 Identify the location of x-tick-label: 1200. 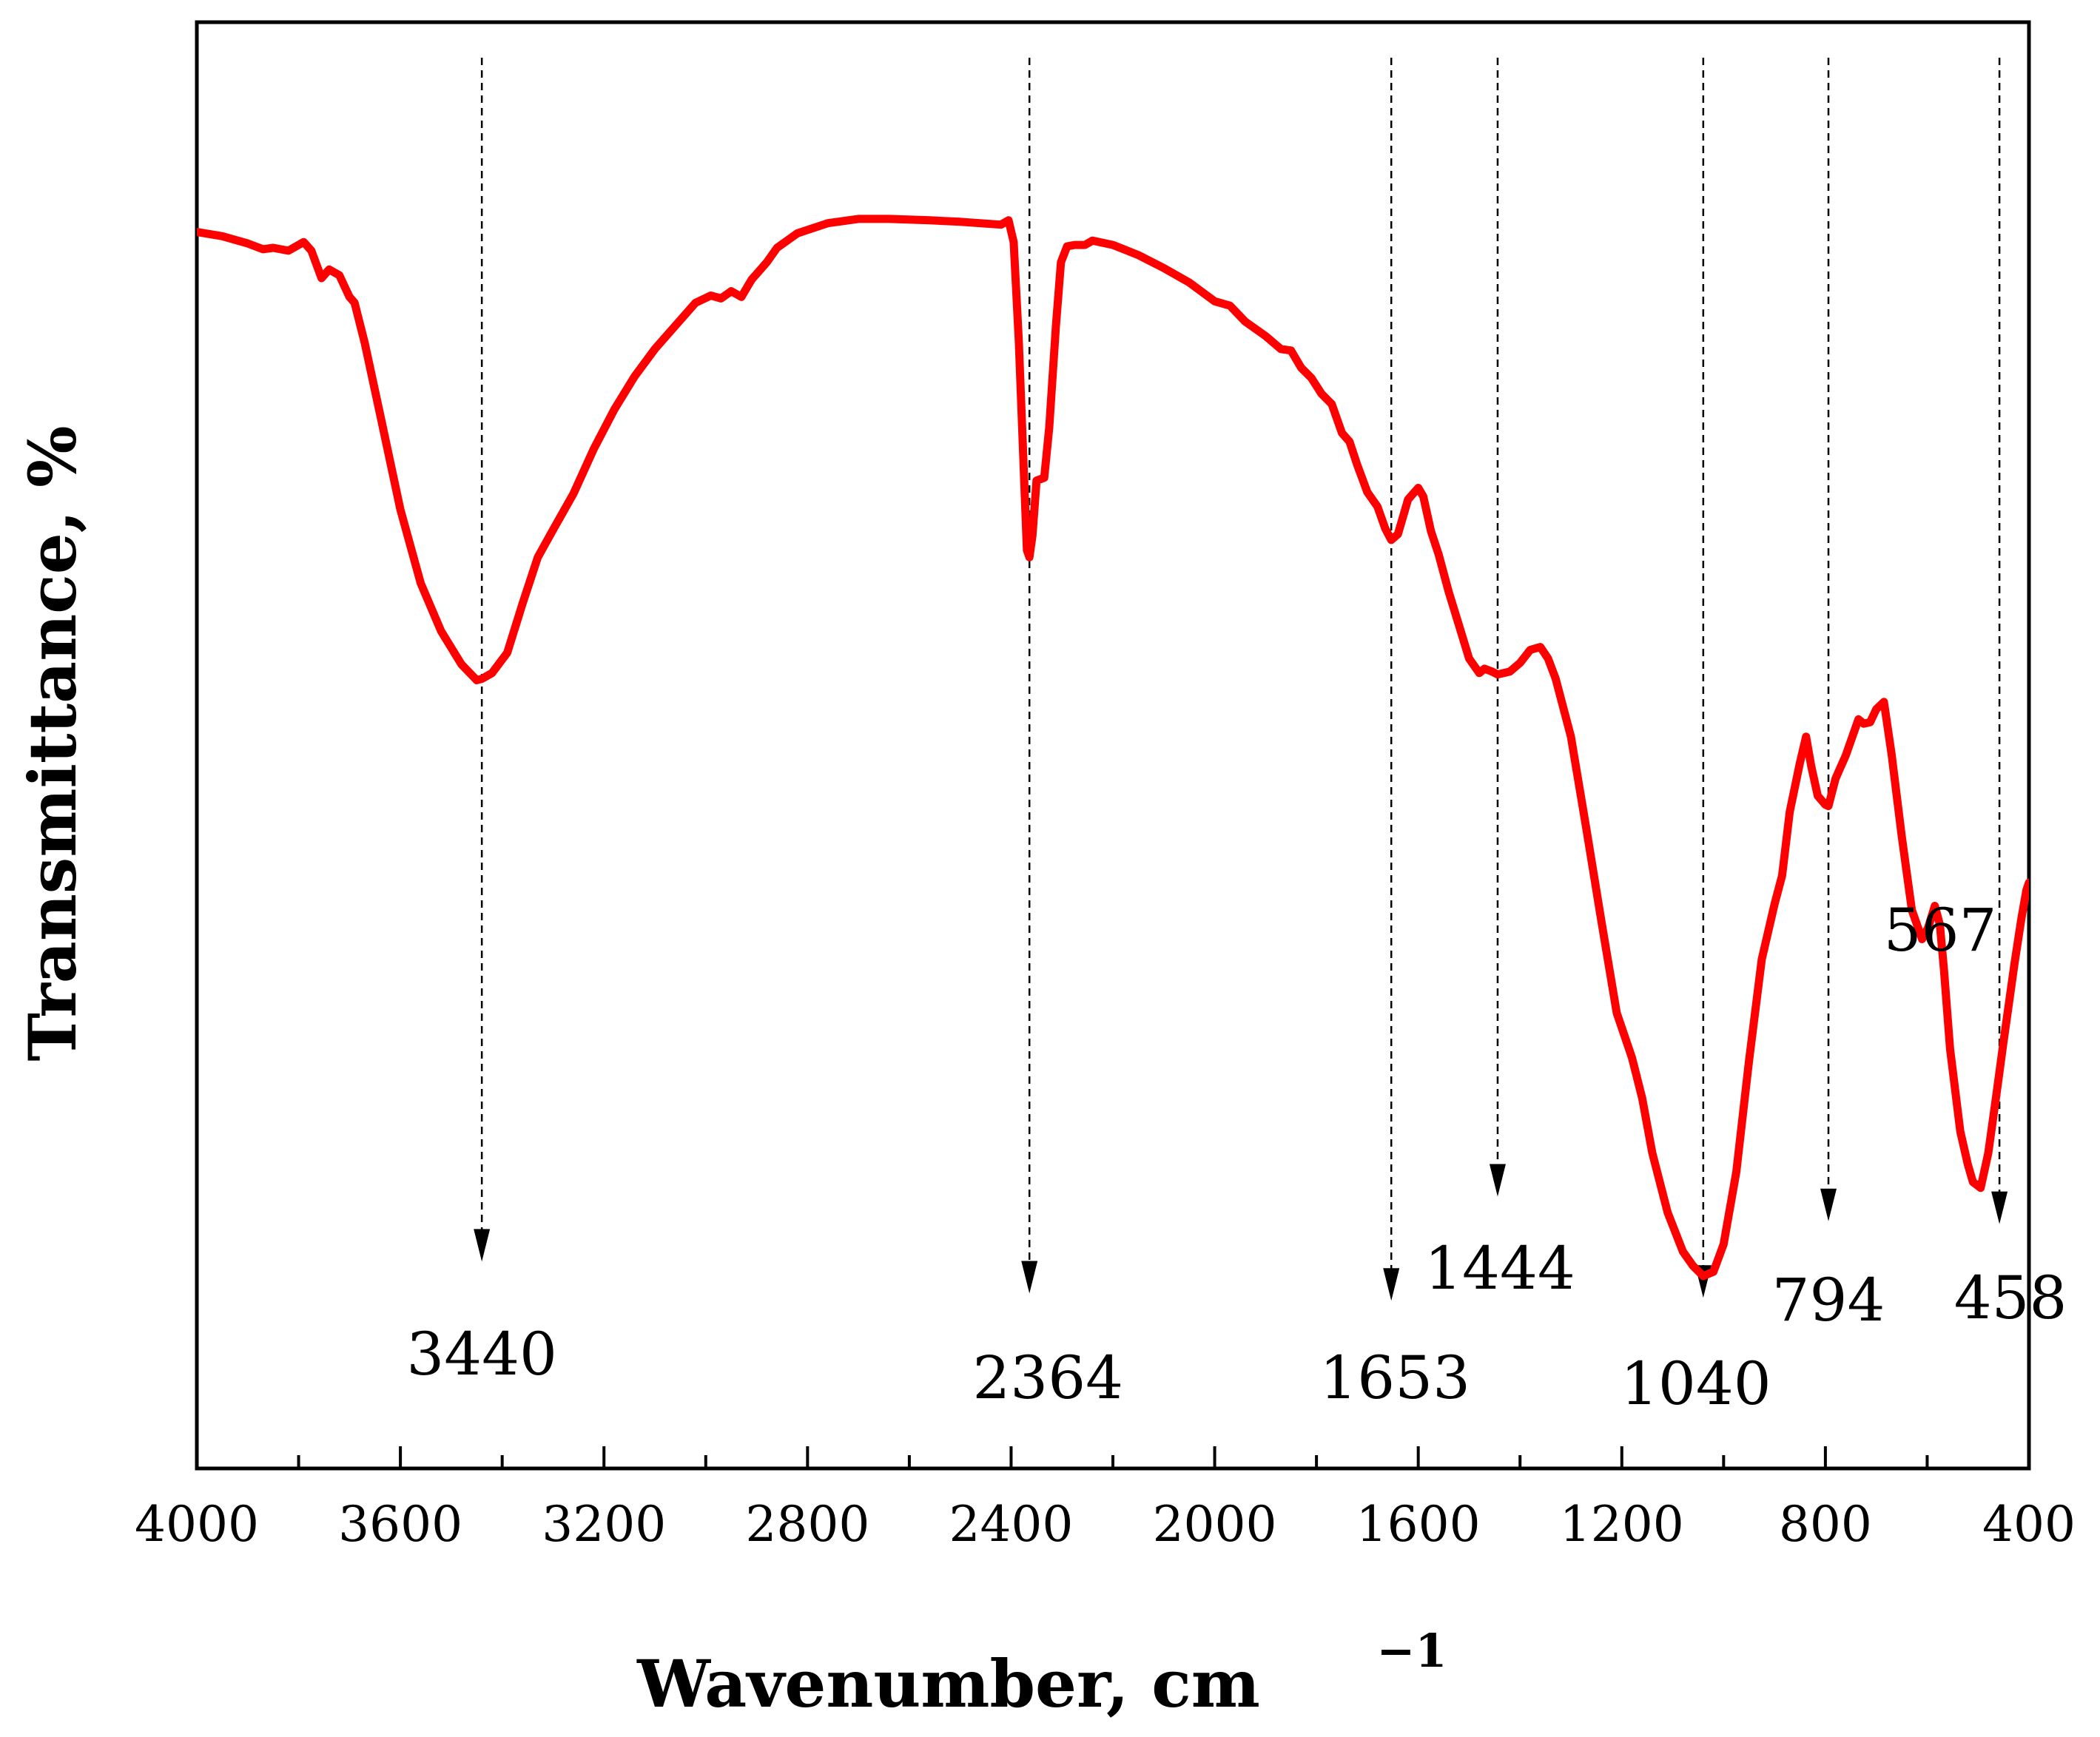
(1622, 1524).